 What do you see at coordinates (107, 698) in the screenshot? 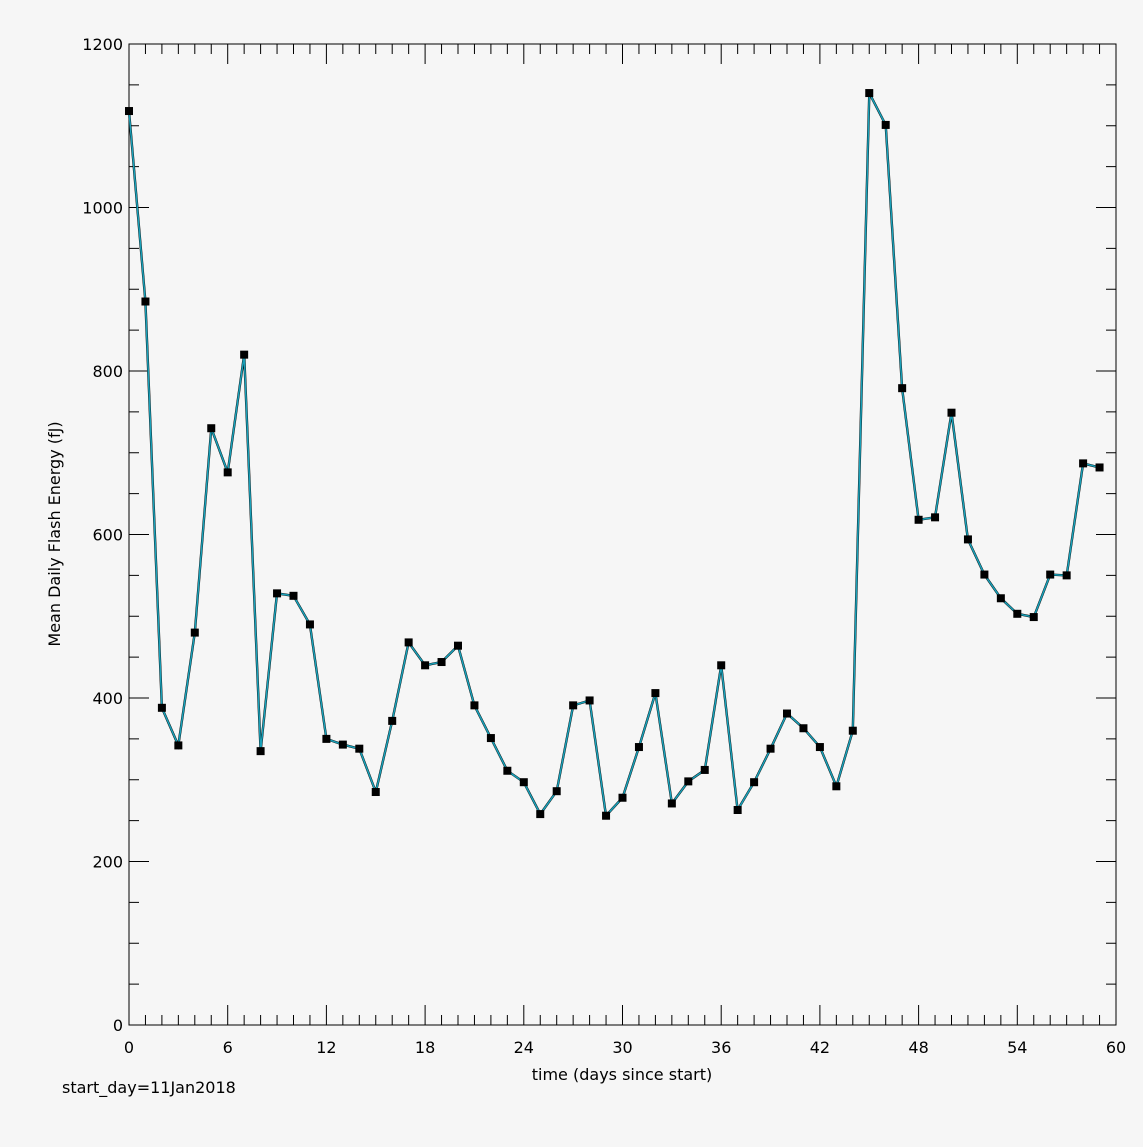
I see `y-tick-label: 400` at bounding box center [107, 698].